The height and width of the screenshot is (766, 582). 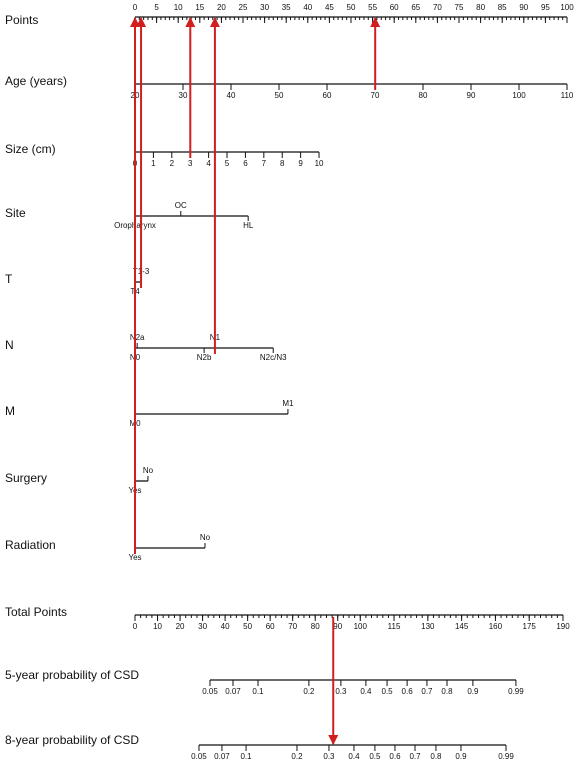 What do you see at coordinates (273, 357) in the screenshot?
I see `level-label: N2c/N3` at bounding box center [273, 357].